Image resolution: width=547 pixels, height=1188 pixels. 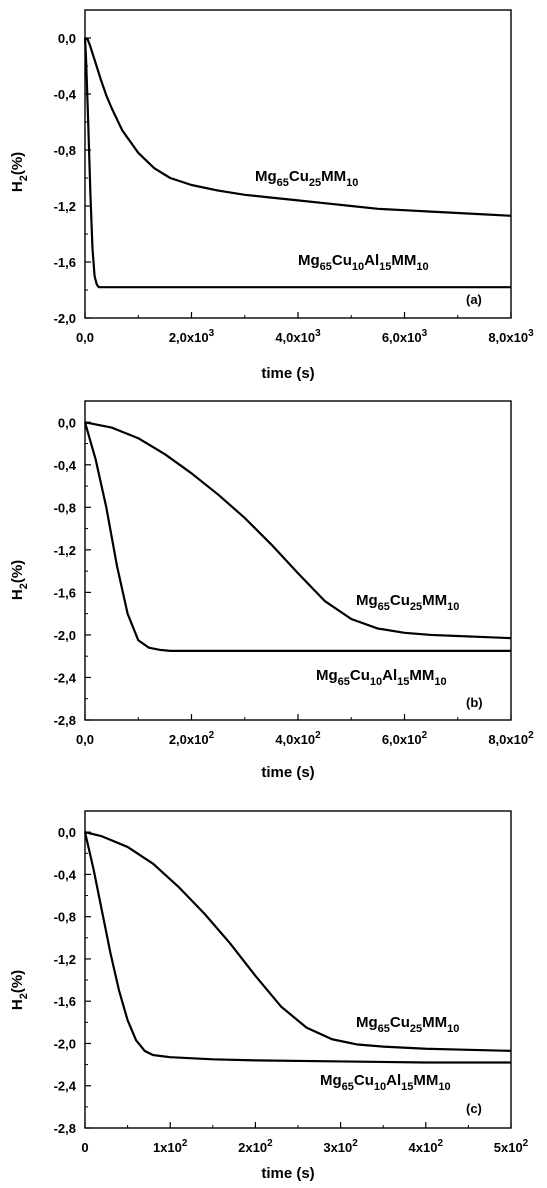 What do you see at coordinates (84, 1147) in the screenshot?
I see `x-tick-label: 0` at bounding box center [84, 1147].